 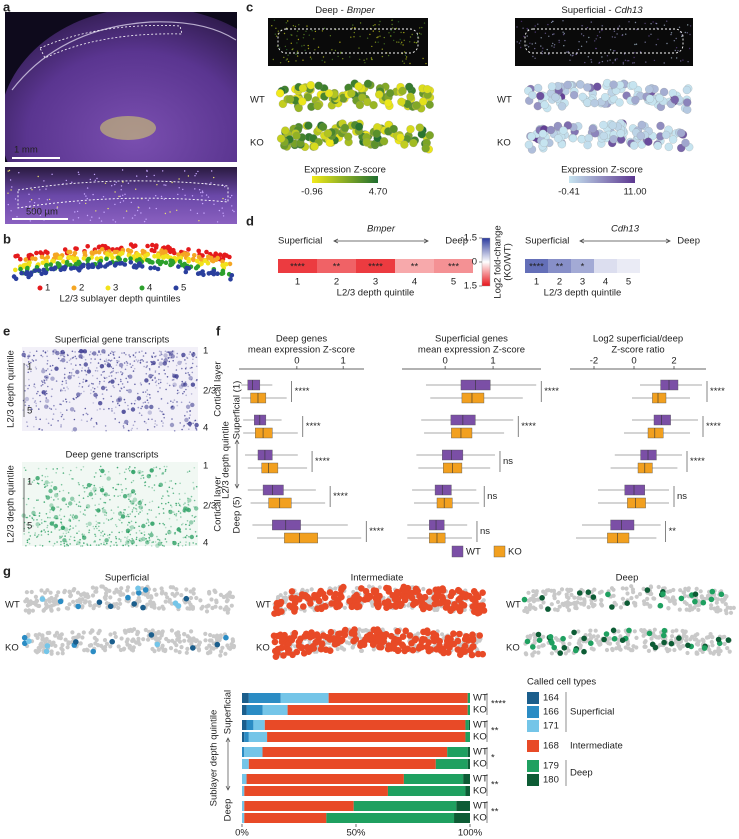 I want to click on axis-label: L2/3 depth quintile, so click(x=11, y=389).